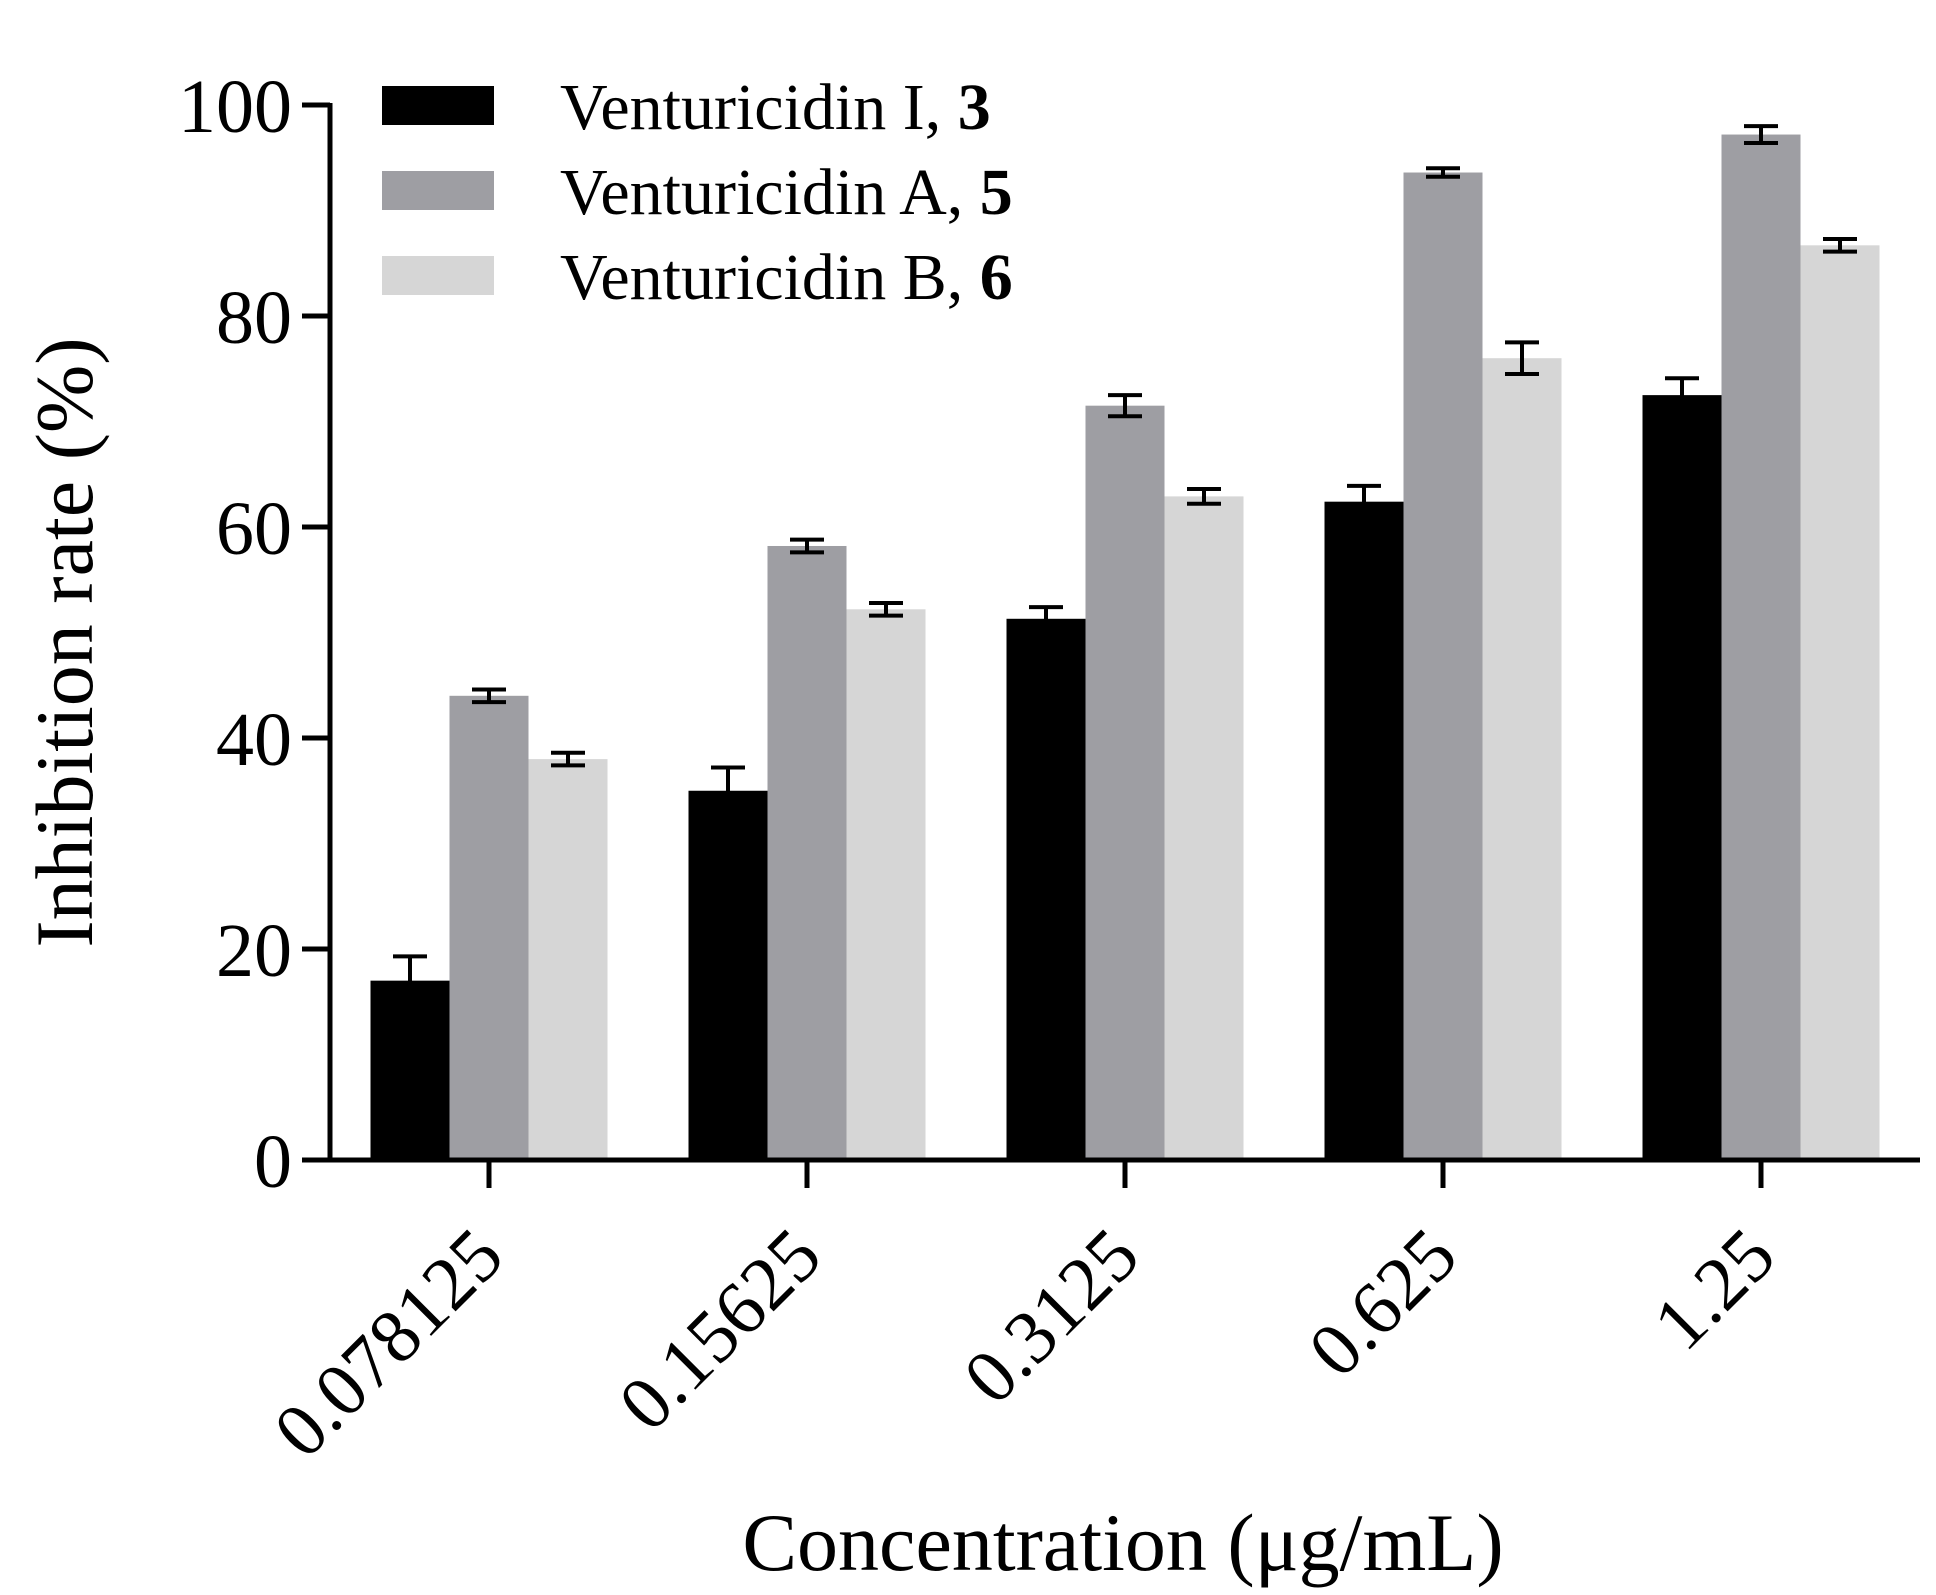 Image resolution: width=1936 pixels, height=1595 pixels. I want to click on legend-number: 6, so click(996, 277).